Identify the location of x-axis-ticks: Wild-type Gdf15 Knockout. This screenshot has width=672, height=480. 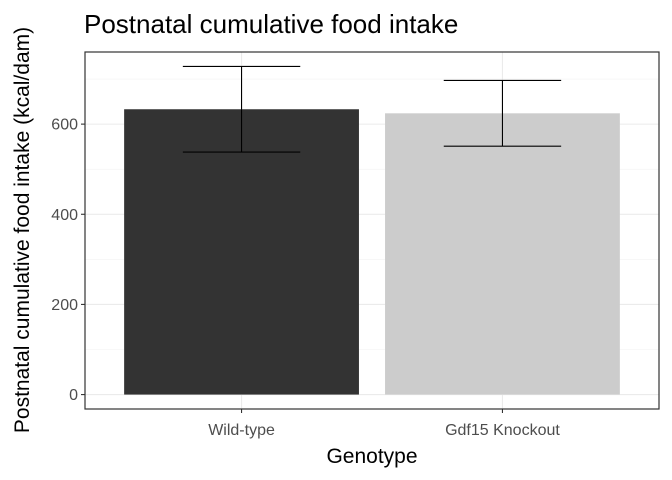
(384, 424).